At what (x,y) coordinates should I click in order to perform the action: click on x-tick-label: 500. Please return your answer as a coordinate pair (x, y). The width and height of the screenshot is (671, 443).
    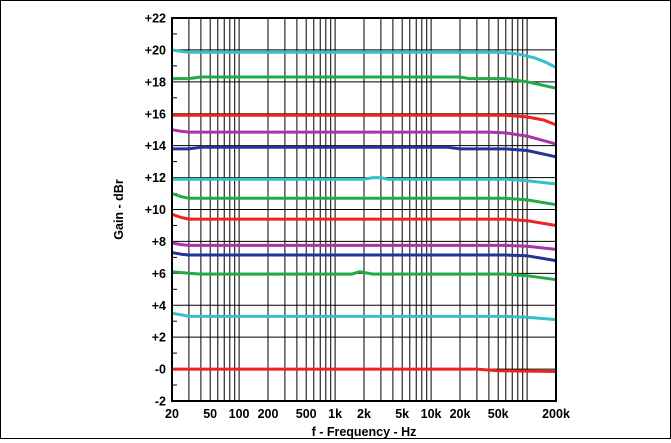
    Looking at the image, I should click on (306, 414).